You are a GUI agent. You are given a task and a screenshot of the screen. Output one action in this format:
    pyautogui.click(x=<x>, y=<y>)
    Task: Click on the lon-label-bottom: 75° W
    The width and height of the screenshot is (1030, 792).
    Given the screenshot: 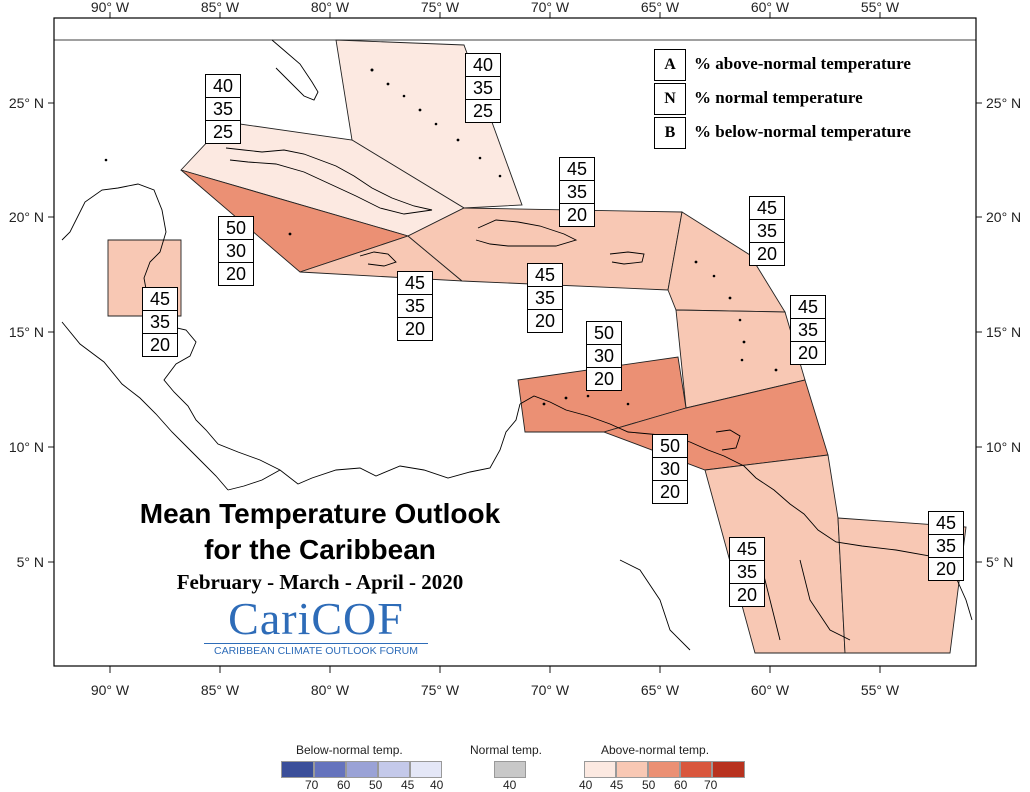 What is the action you would take?
    pyautogui.click(x=440, y=690)
    